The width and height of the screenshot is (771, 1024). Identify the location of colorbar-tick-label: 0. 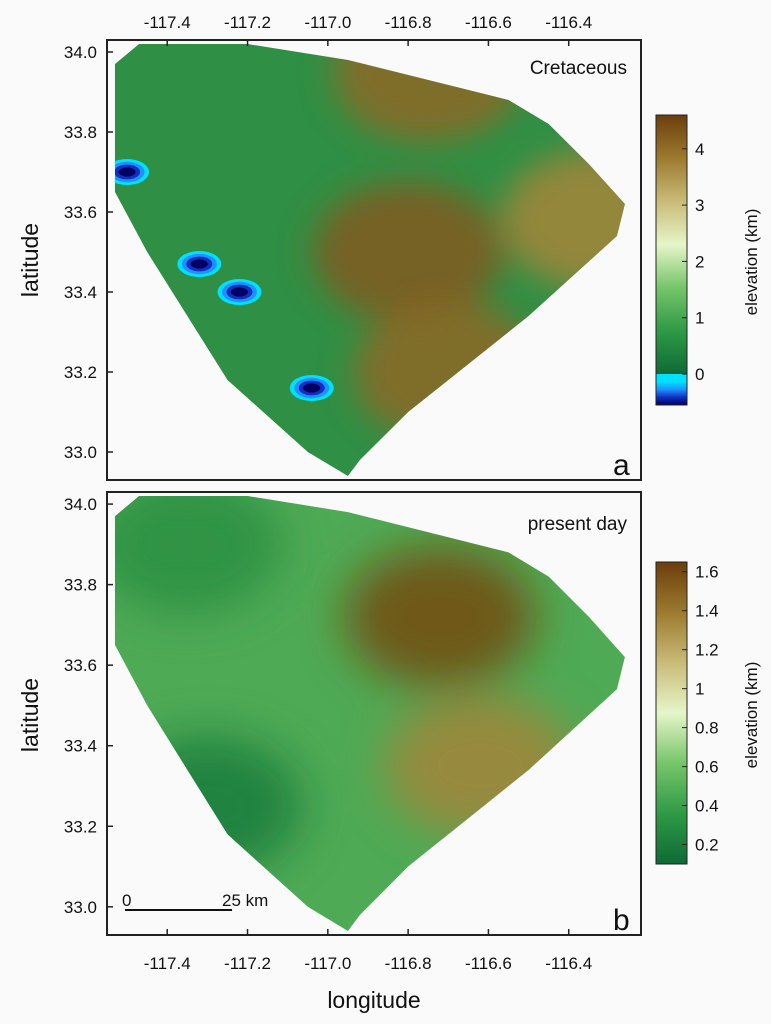
(699, 374).